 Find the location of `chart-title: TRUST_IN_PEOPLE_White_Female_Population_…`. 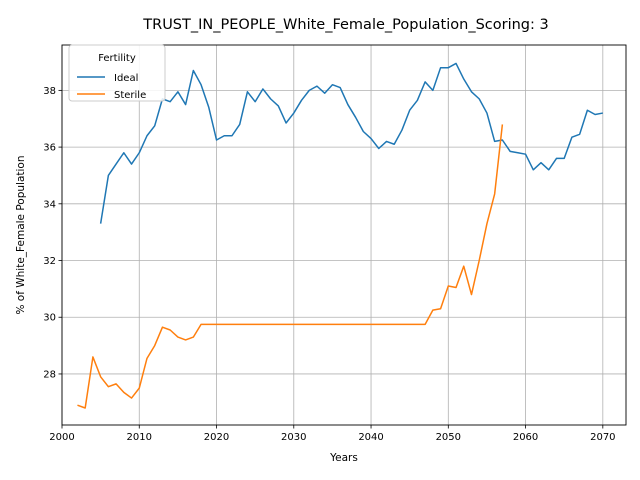

chart-title: TRUST_IN_PEOPLE_White_Female_Population_… is located at coordinates (345, 25).